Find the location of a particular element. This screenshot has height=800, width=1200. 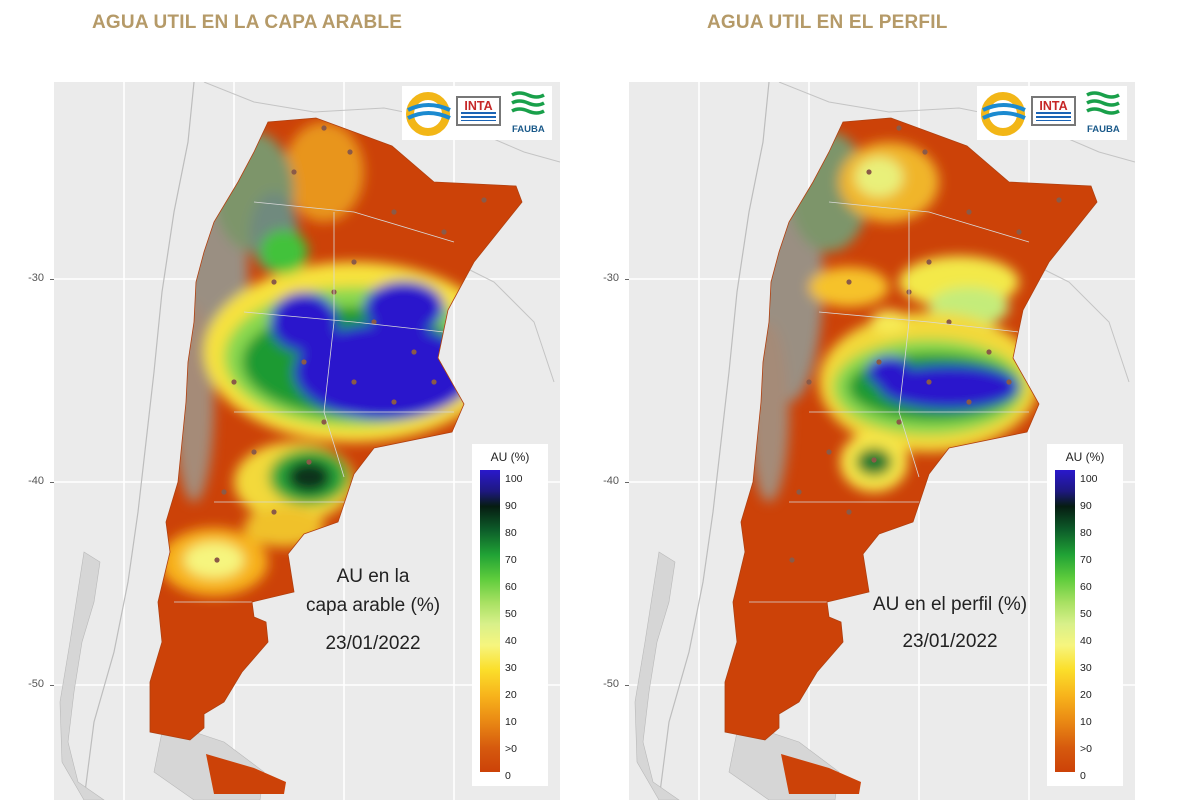

left-map-annotation: AU en la capa arable (%) 23/01/2022 is located at coordinates (373, 610).